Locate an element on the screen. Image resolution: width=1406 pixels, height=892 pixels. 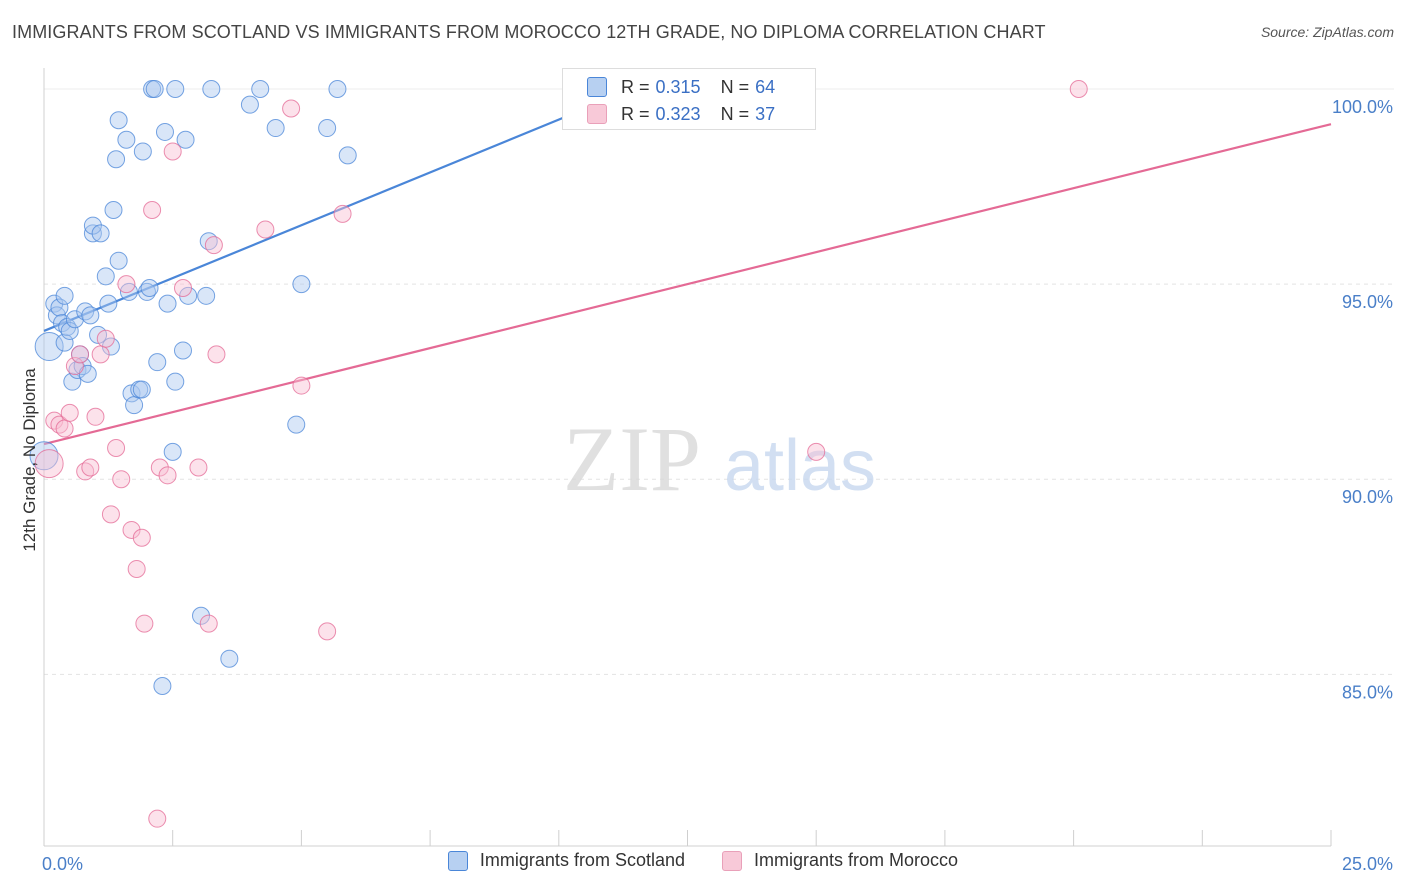
x-tick-label-end: 25.0% is located at coordinates (1367, 864).